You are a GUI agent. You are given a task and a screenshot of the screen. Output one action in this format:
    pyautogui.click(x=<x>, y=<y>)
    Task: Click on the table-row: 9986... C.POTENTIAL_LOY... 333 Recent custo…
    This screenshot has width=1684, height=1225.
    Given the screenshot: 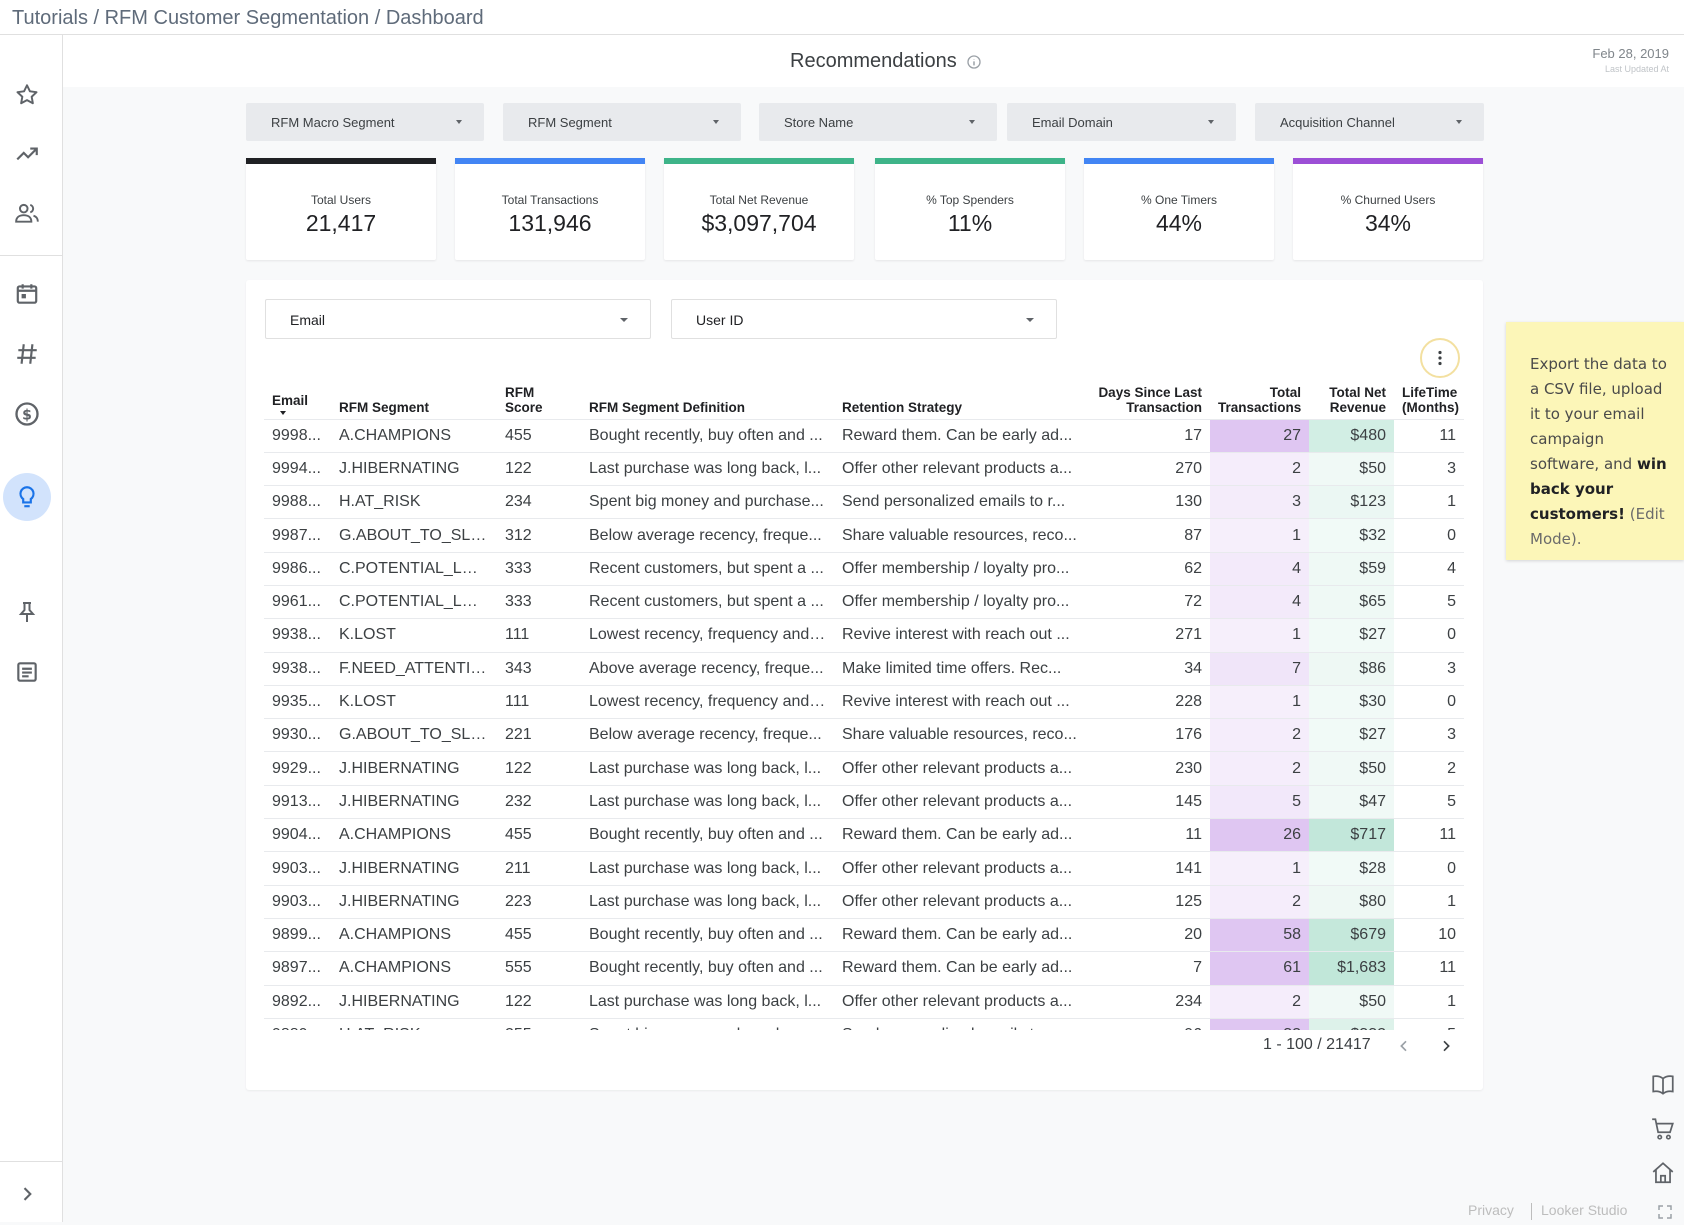 What is the action you would take?
    pyautogui.click(x=864, y=568)
    